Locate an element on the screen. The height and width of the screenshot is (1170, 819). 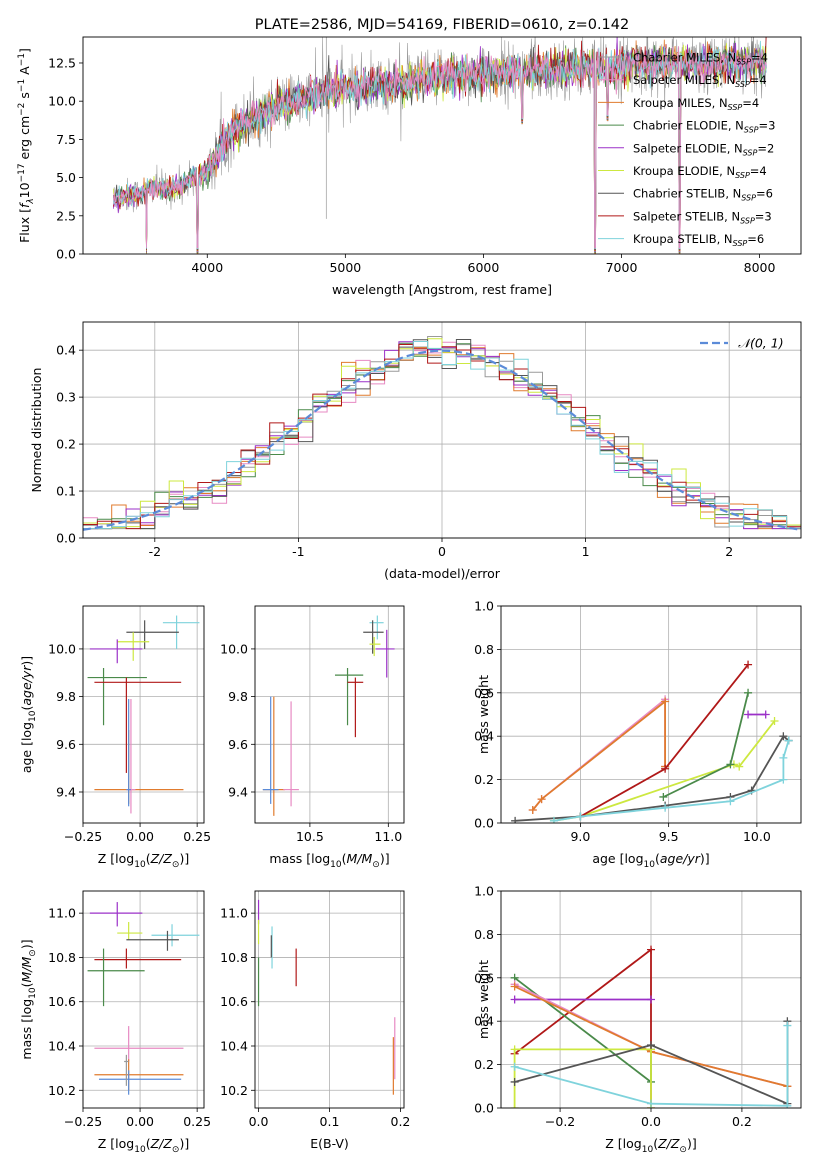
y-tick-label: 0.4 is located at coordinates (66, 350).